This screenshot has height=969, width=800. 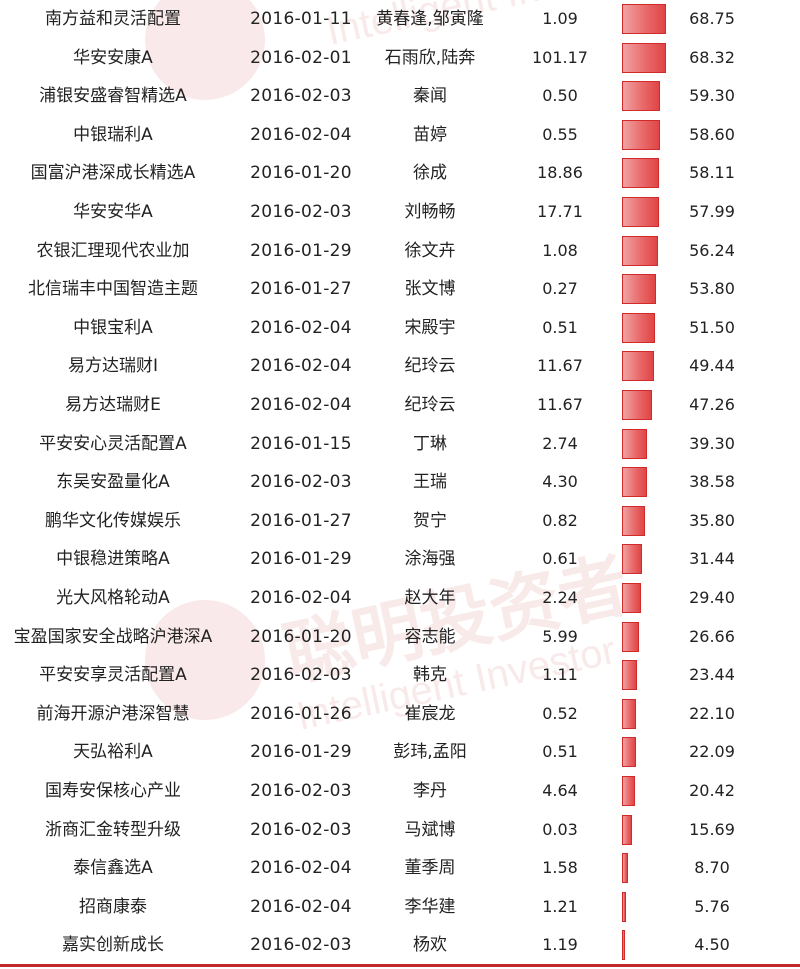 What do you see at coordinates (113, 906) in the screenshot?
I see `fund-name-cell: 招商康泰` at bounding box center [113, 906].